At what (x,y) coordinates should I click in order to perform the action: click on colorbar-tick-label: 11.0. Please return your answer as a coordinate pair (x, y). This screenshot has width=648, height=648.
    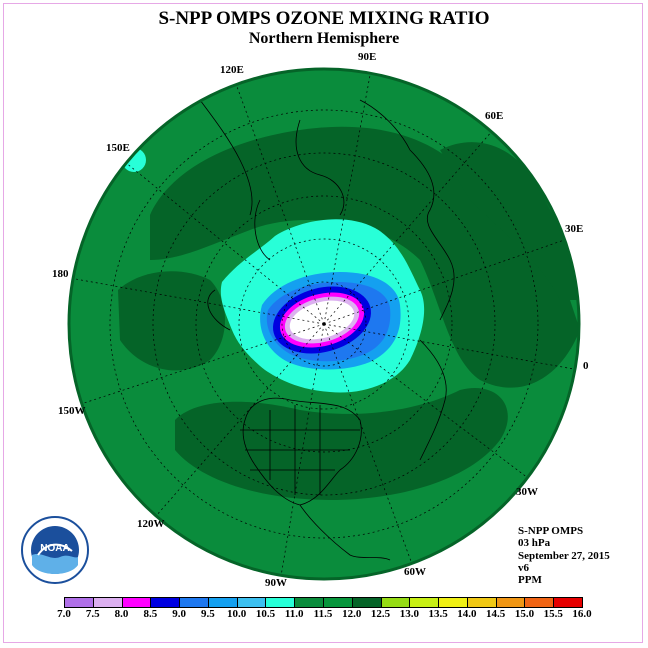
    Looking at the image, I should click on (294, 614).